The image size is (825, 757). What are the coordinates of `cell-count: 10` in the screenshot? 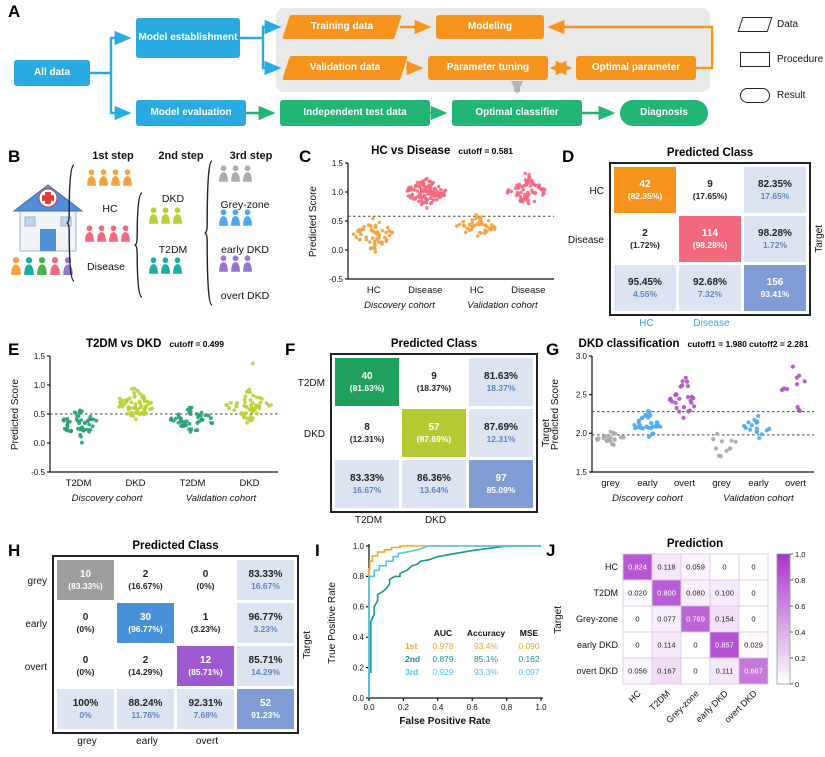 It's located at (85, 574).